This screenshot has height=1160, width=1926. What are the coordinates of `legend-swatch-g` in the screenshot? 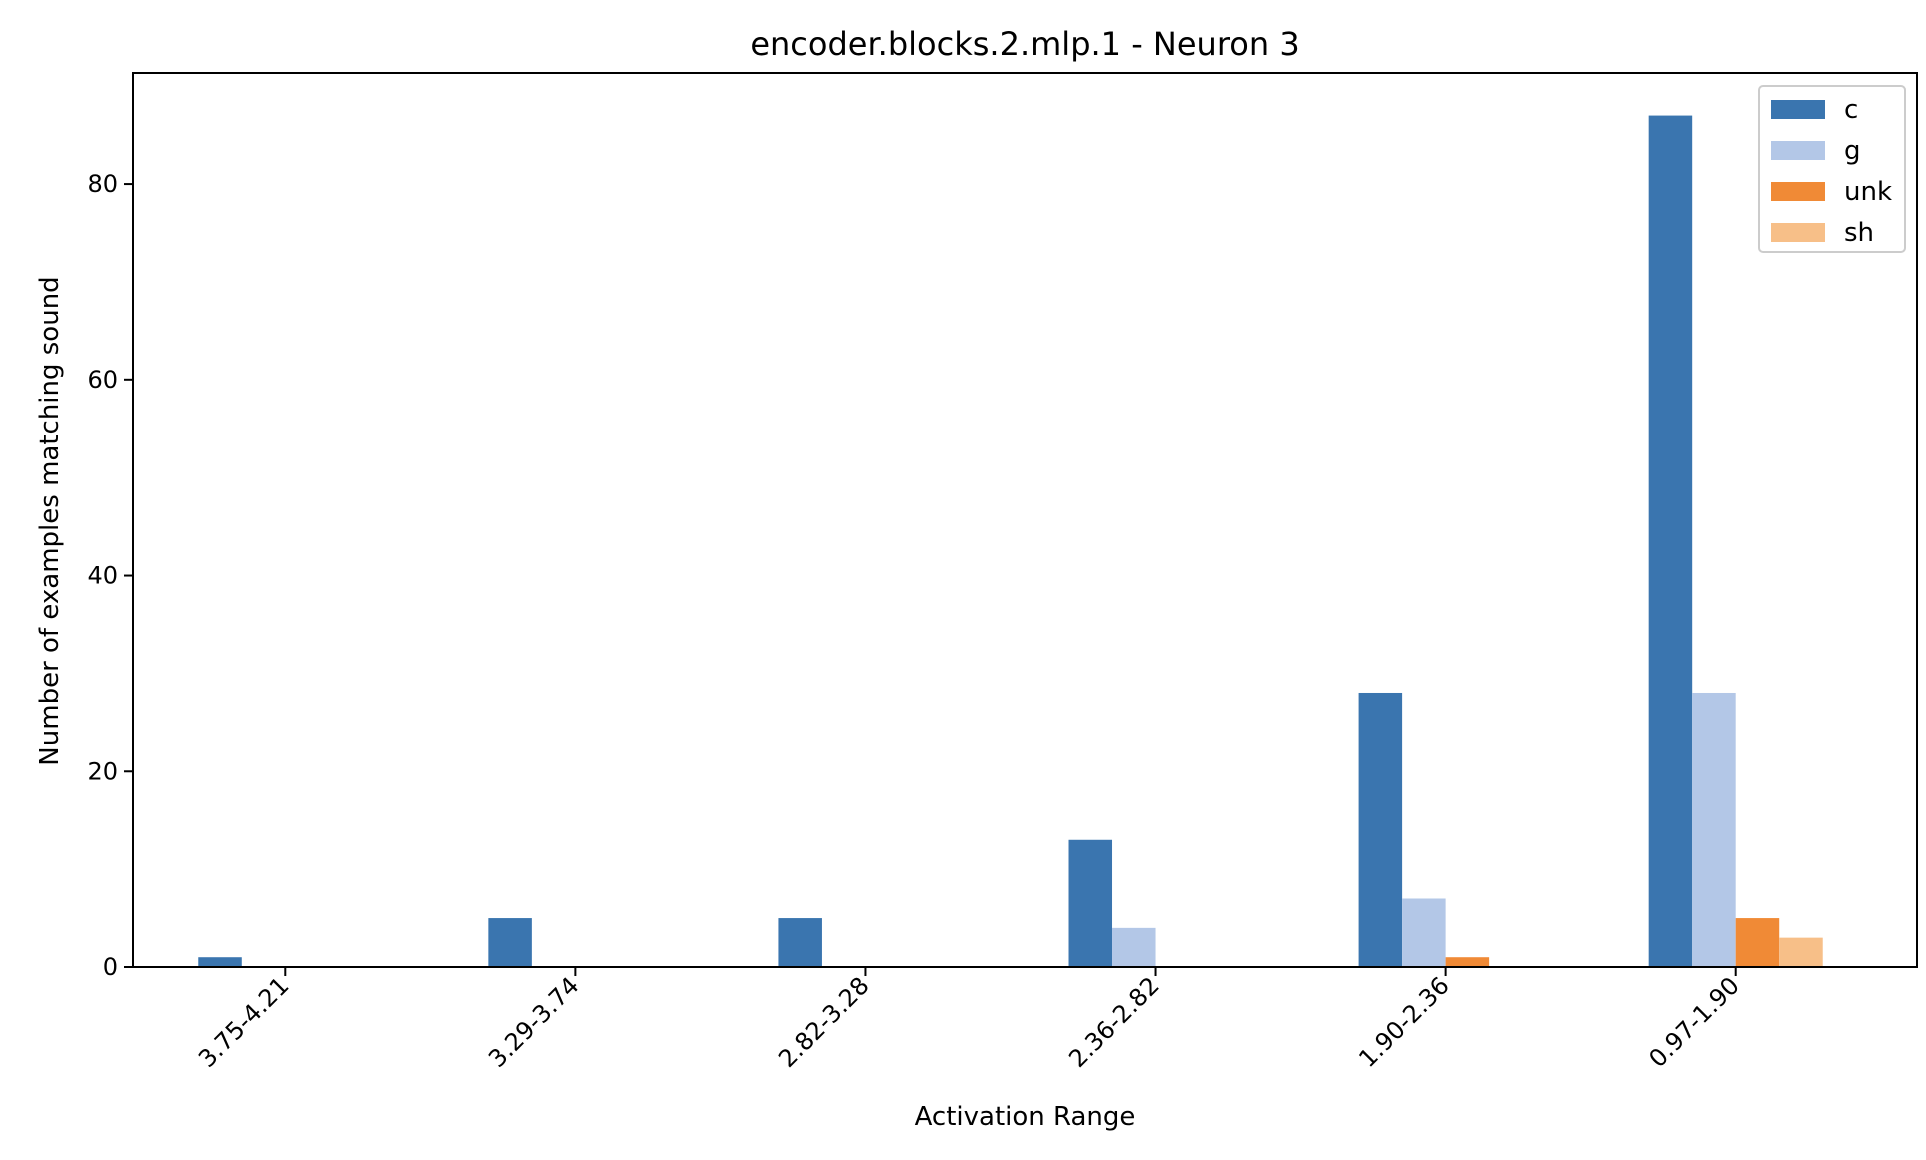 It's located at (1798, 150).